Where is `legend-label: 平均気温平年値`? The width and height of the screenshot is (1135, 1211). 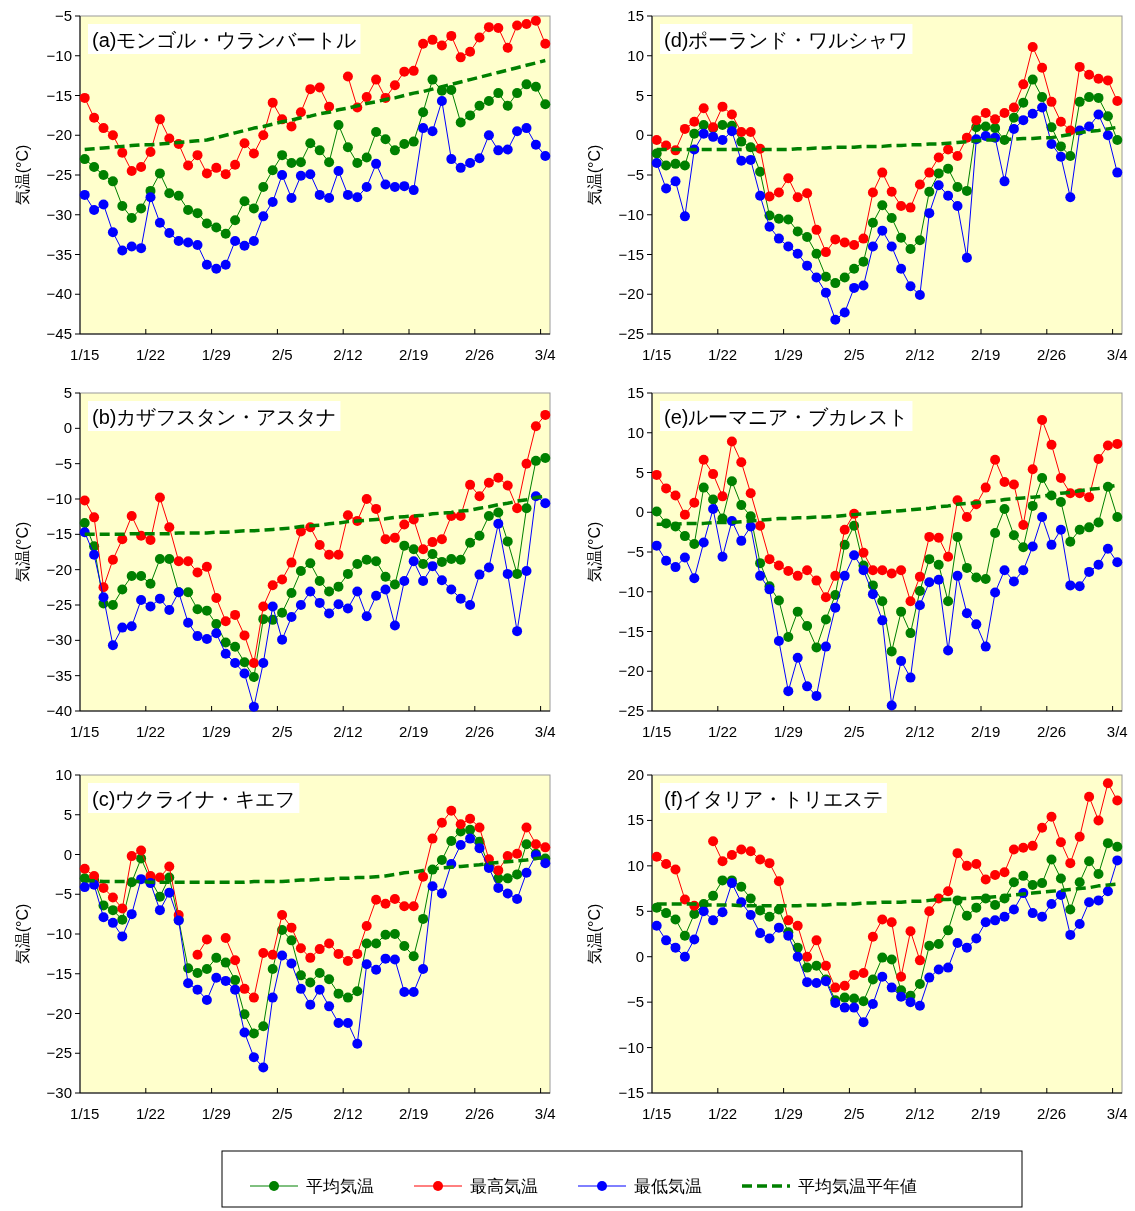
legend-label: 平均気温平年値 is located at coordinates (857, 1186).